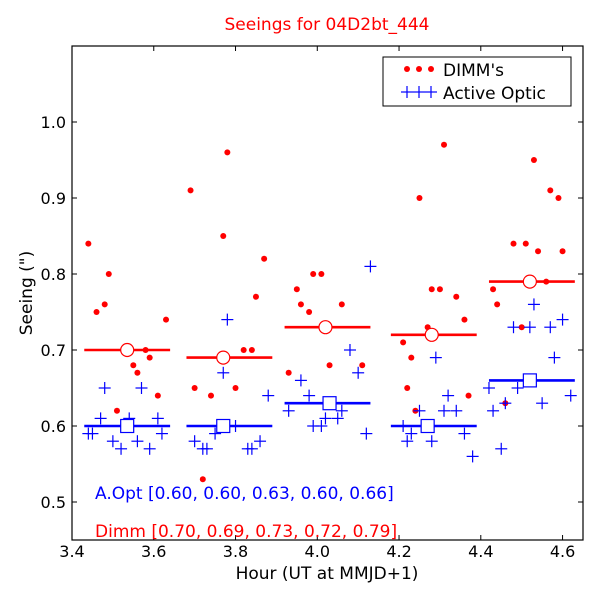  What do you see at coordinates (27, 293) in the screenshot?
I see `y-axis-label: Seeing (")` at bounding box center [27, 293].